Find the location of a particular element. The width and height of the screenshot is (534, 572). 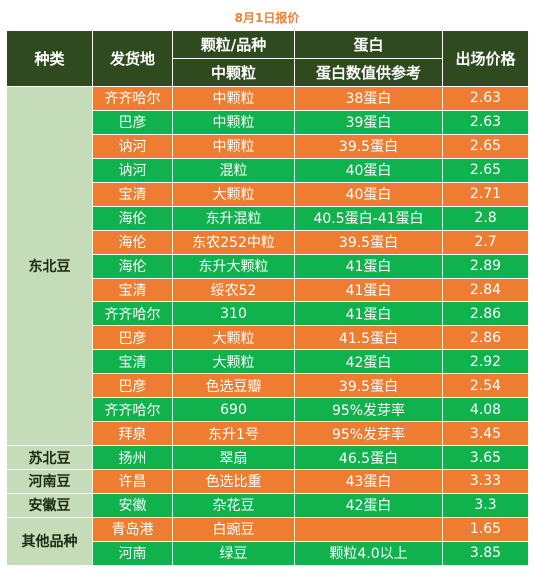

origin-cell: 许昌 is located at coordinates (132, 481).